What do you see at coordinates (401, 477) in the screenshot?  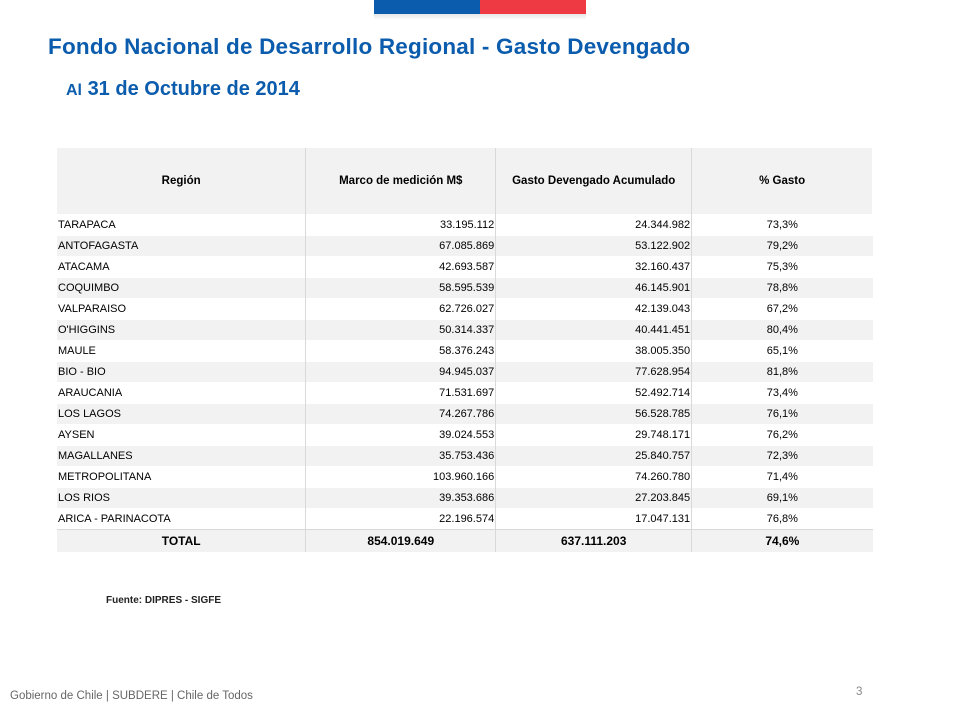 I see `cell-marco: 103.960.166` at bounding box center [401, 477].